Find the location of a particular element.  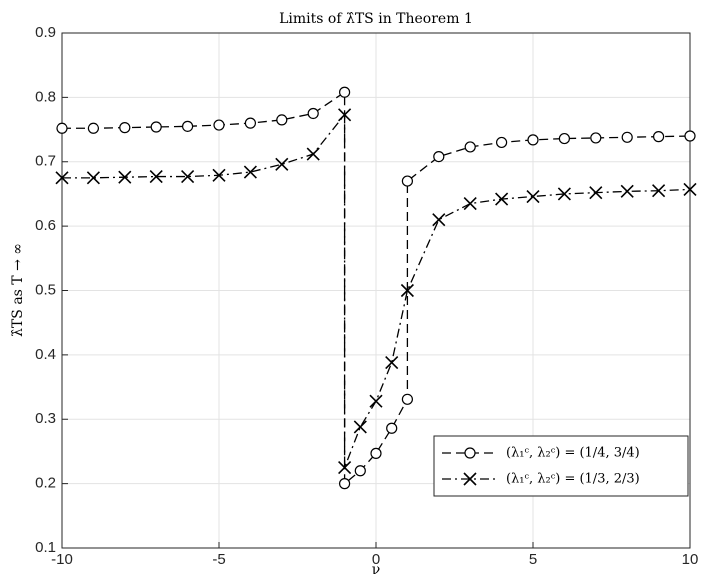

y-tick-label: 0.1 is located at coordinates (45, 547).